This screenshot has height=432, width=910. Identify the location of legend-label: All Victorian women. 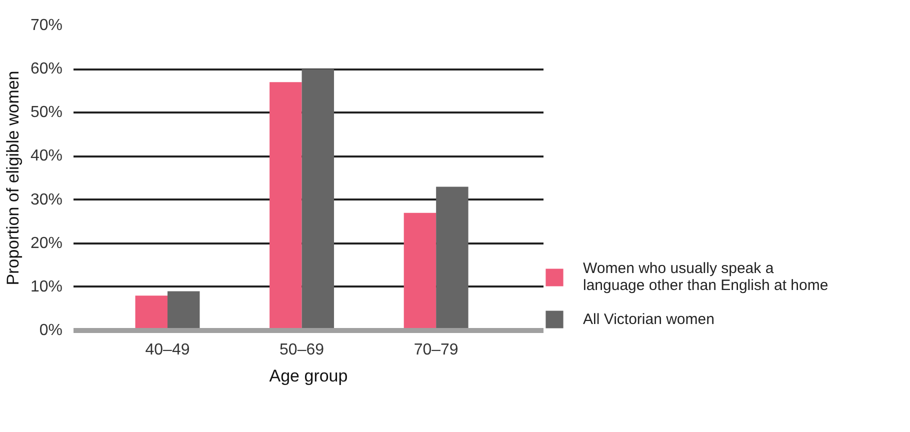
(648, 319).